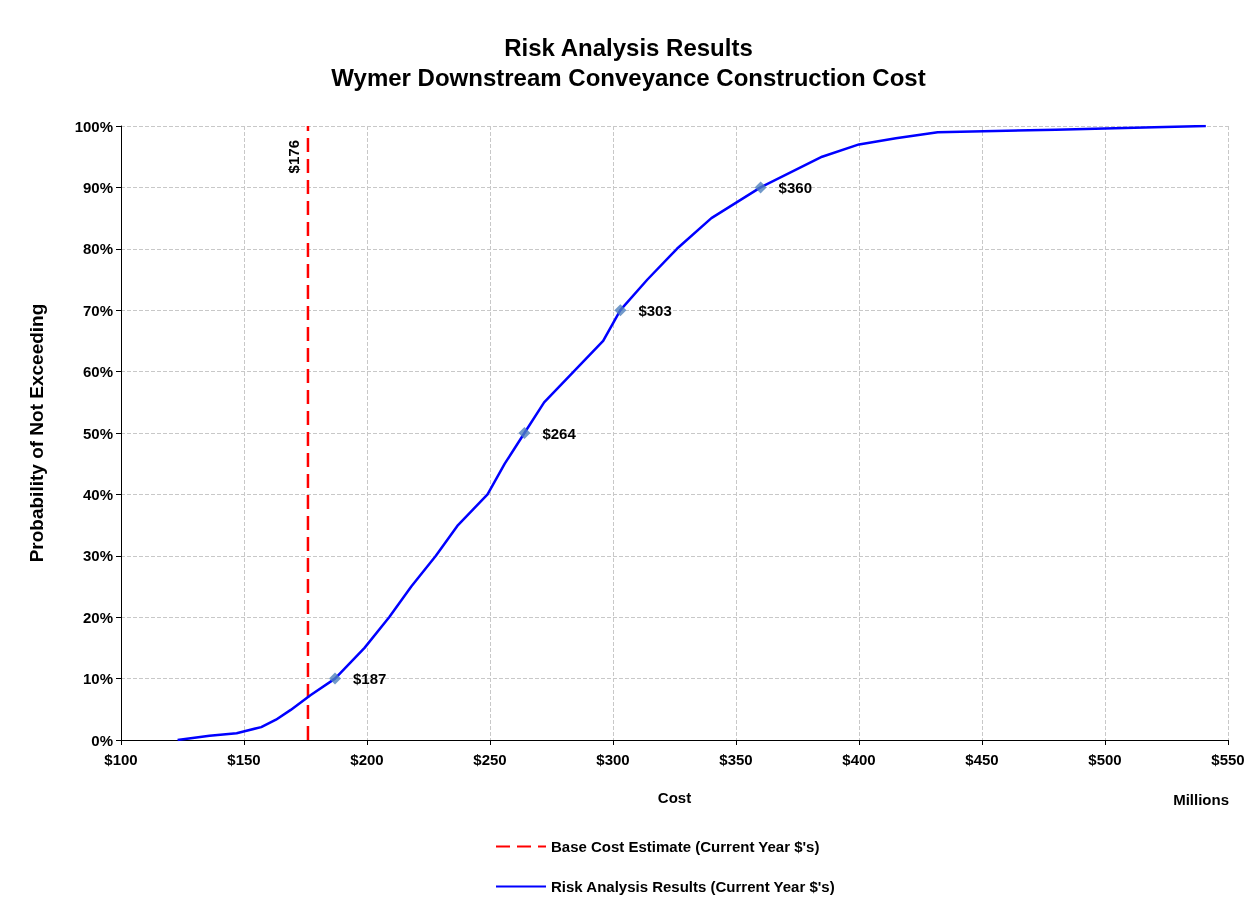 This screenshot has width=1257, height=907. I want to click on y-tick-label: 10%, so click(97, 679).